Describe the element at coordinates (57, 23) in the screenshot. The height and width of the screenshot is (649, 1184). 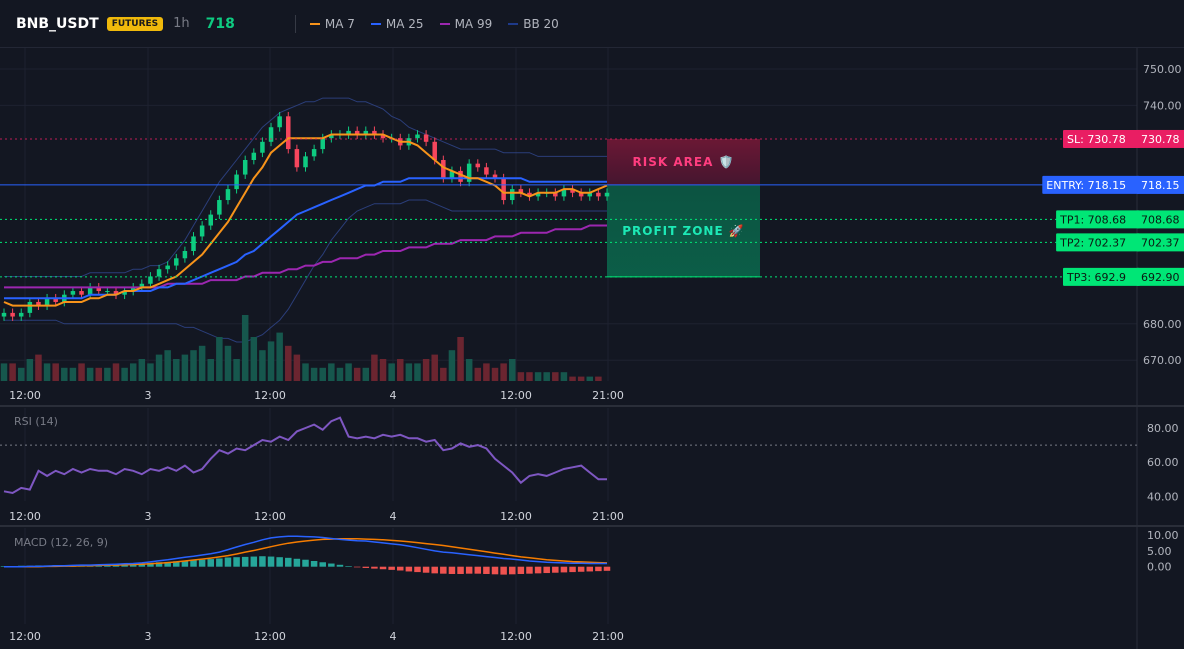
I see `symbol-label: BNB_USDT` at that location.